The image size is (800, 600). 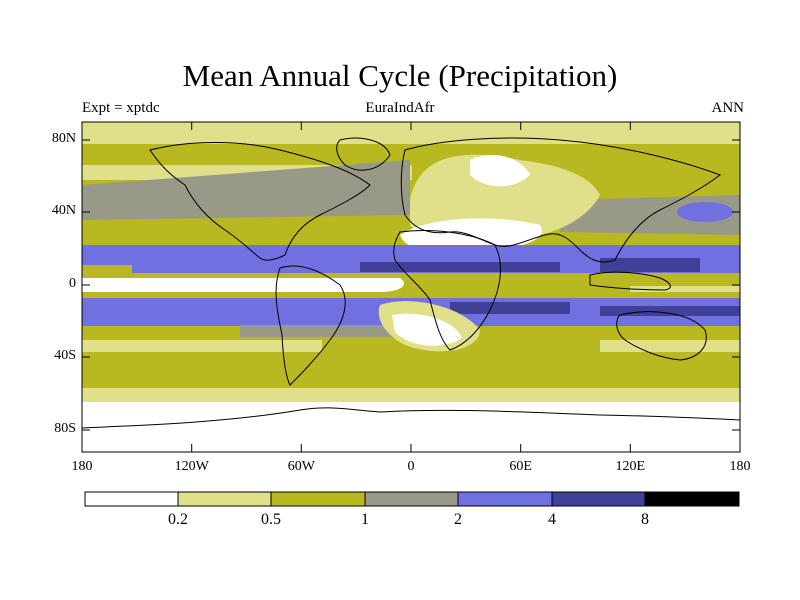 What do you see at coordinates (552, 519) in the screenshot?
I see `colorbar-label-5: 4` at bounding box center [552, 519].